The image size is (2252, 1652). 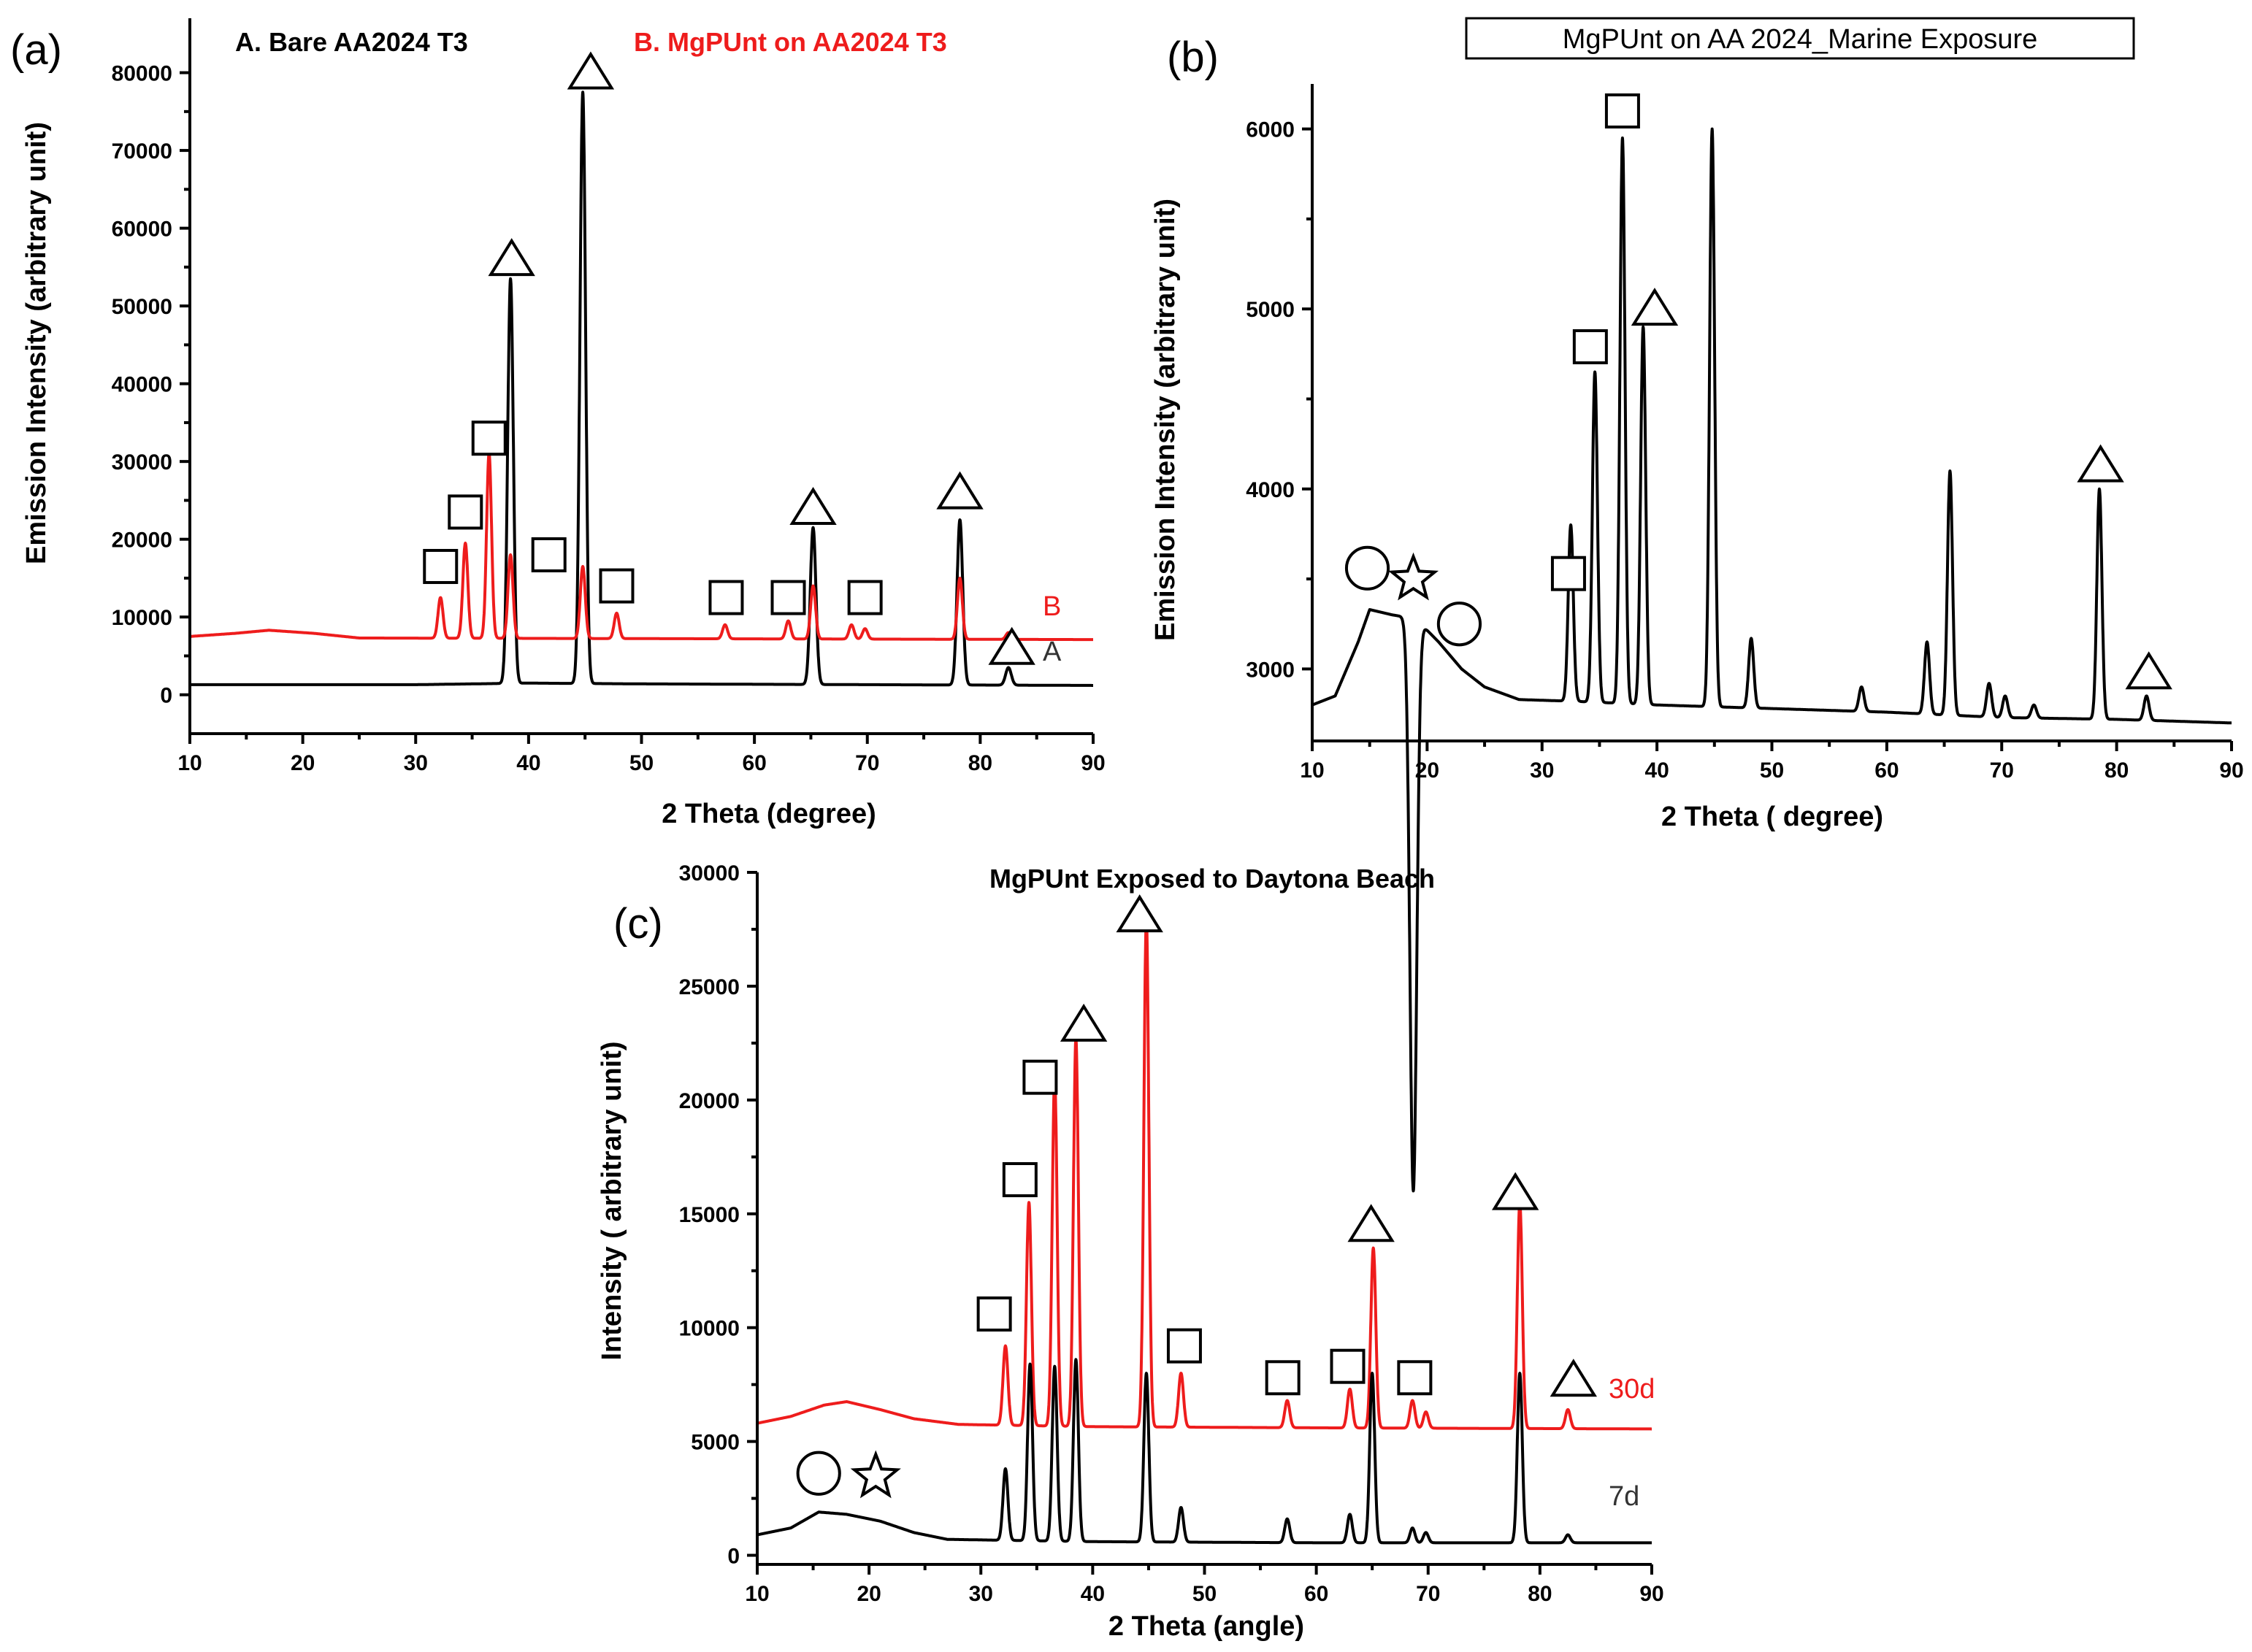 What do you see at coordinates (641, 389) in the screenshot?
I see `series-line-a` at bounding box center [641, 389].